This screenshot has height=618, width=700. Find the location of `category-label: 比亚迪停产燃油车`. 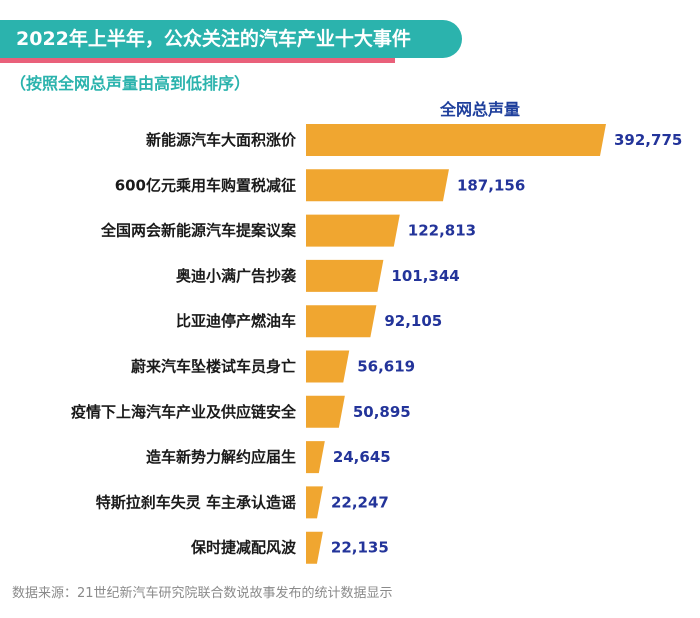

category-label: 比亚迪停产燃油车 is located at coordinates (236, 321).